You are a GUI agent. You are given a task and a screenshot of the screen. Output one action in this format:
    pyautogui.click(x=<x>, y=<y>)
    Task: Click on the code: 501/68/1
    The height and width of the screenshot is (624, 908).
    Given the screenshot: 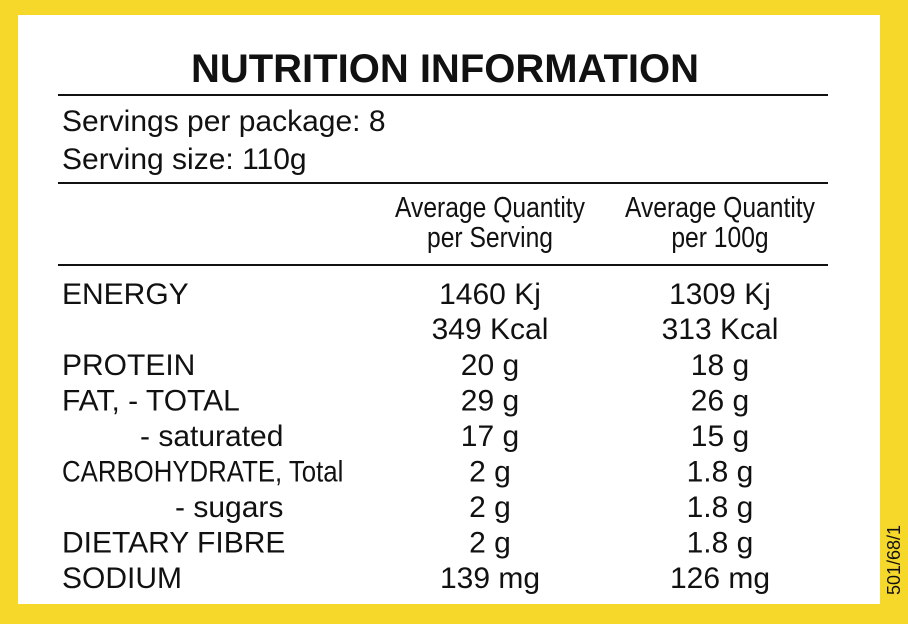 What is the action you would take?
    pyautogui.click(x=894, y=560)
    